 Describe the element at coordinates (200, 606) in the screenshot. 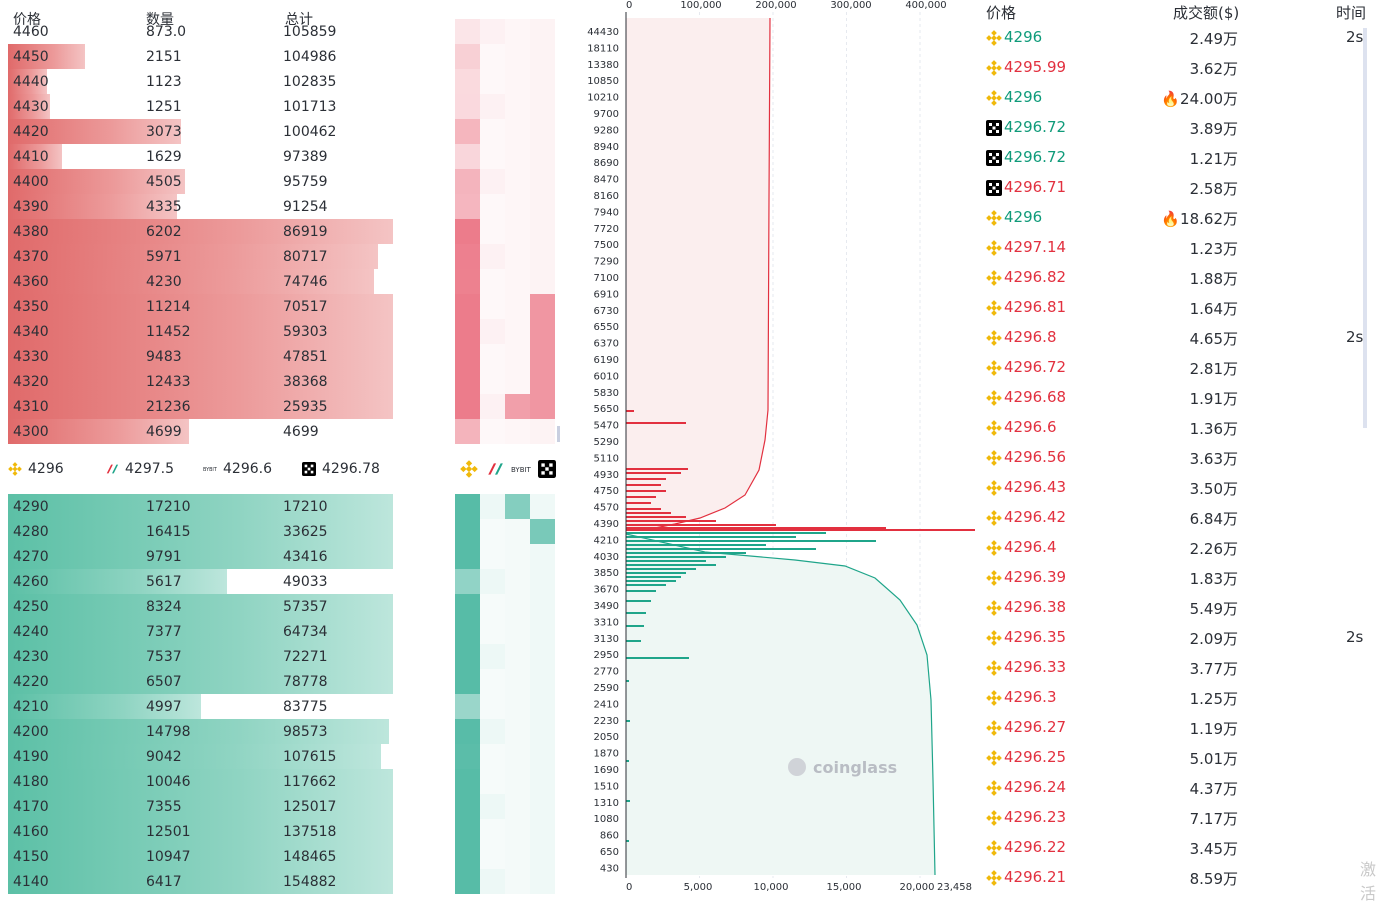

I see `bid-row: 4250 8324 57357` at that location.